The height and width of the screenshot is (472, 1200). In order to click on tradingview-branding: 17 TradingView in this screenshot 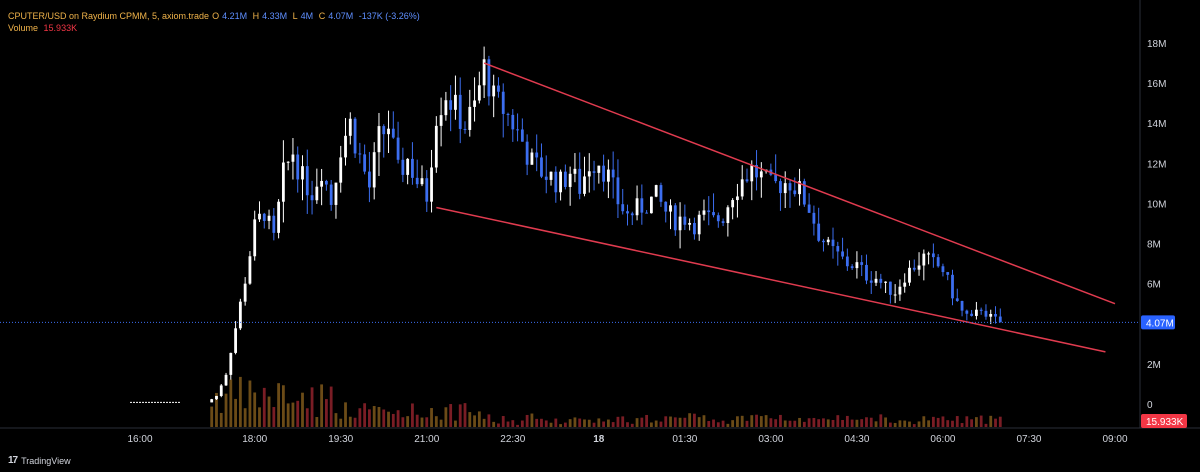, I will do `click(39, 460)`.